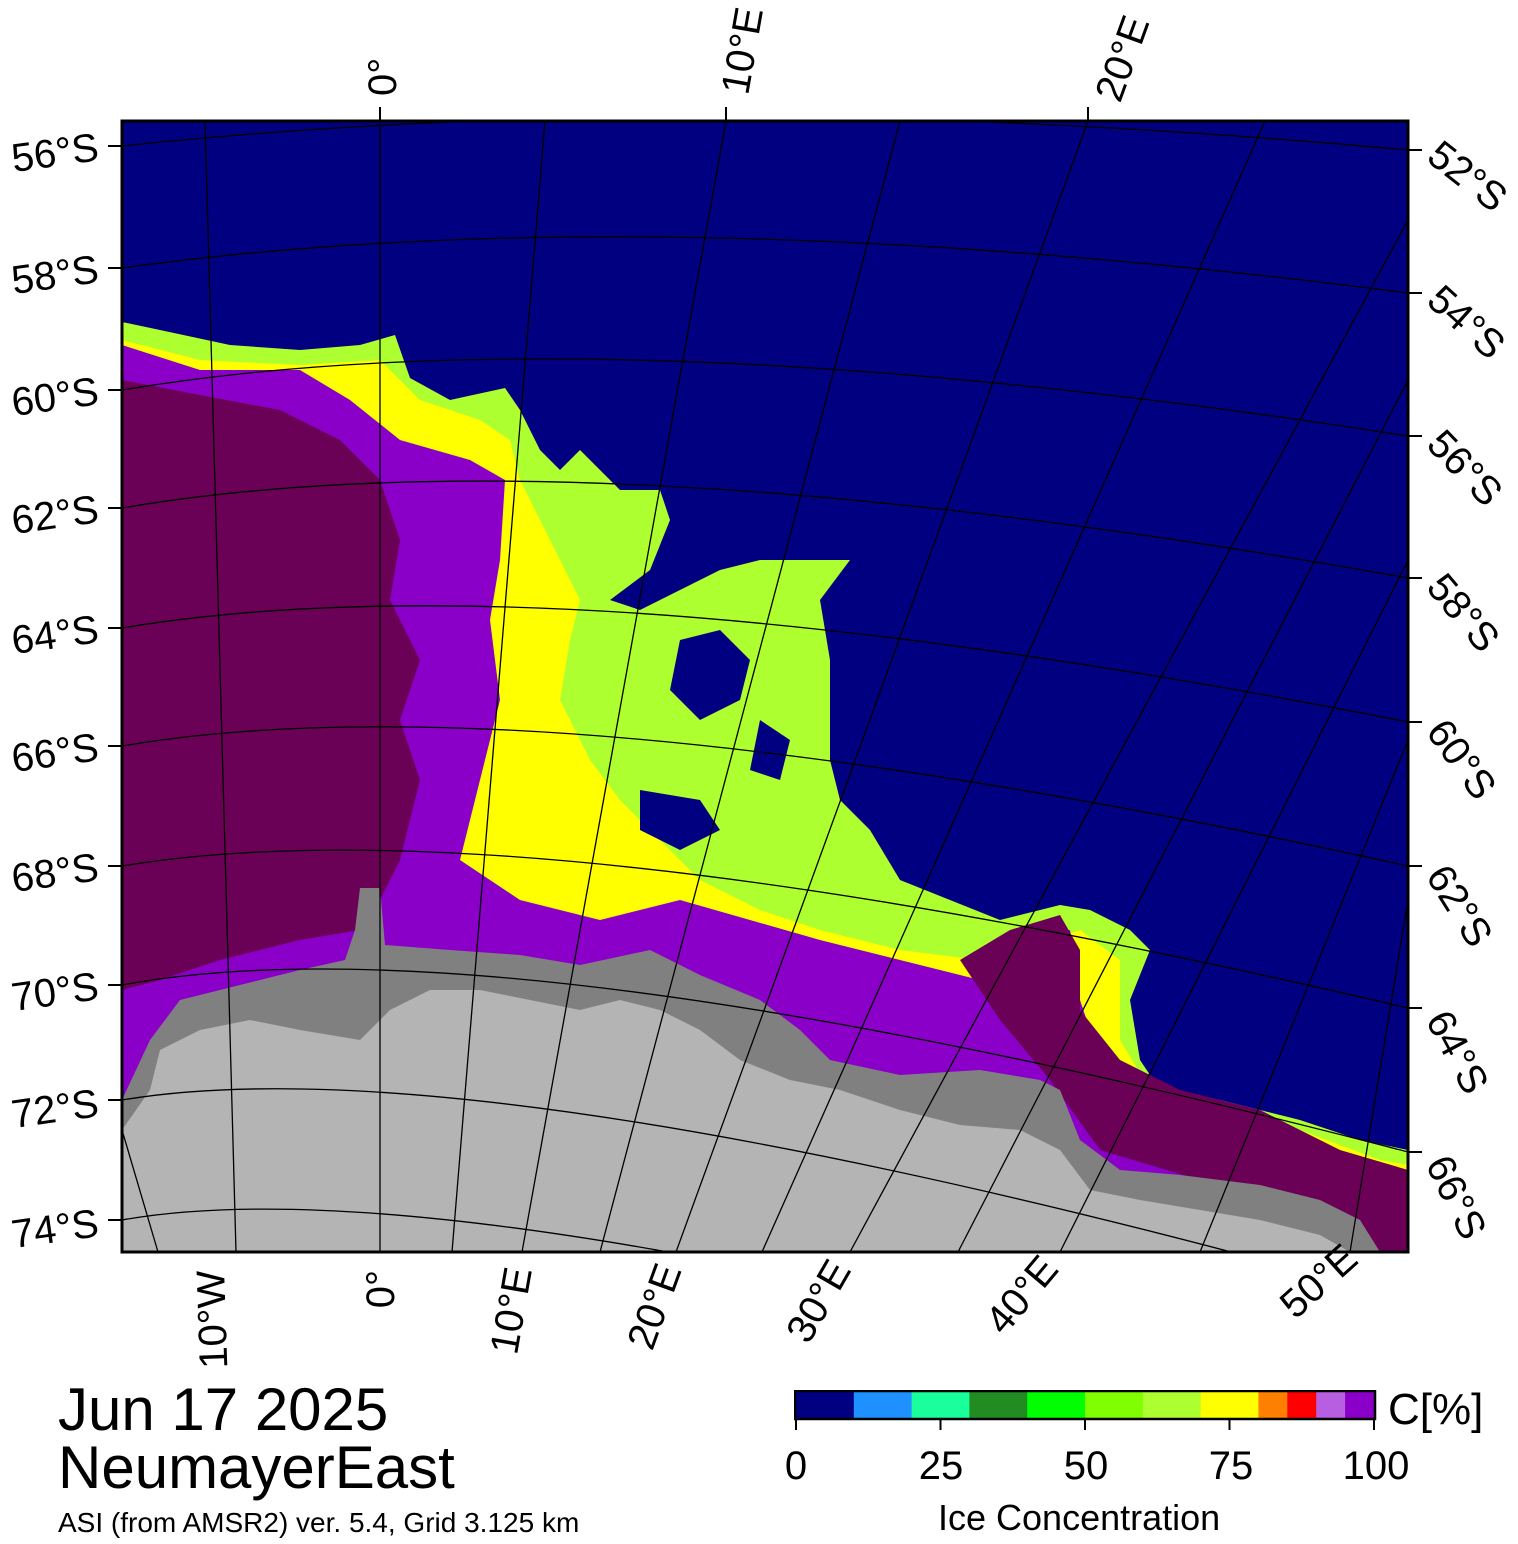  I want to click on lat-label: 72°S, so click(55, 1109).